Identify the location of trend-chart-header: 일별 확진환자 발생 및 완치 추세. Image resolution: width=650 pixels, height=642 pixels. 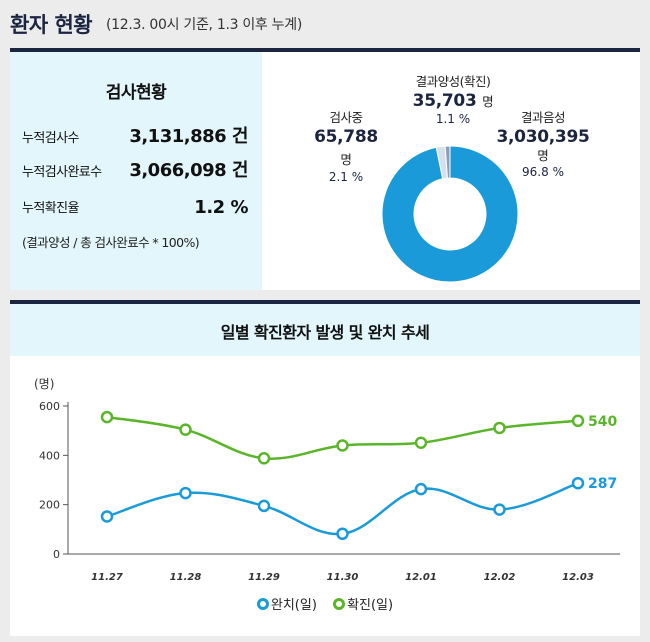
(325, 330).